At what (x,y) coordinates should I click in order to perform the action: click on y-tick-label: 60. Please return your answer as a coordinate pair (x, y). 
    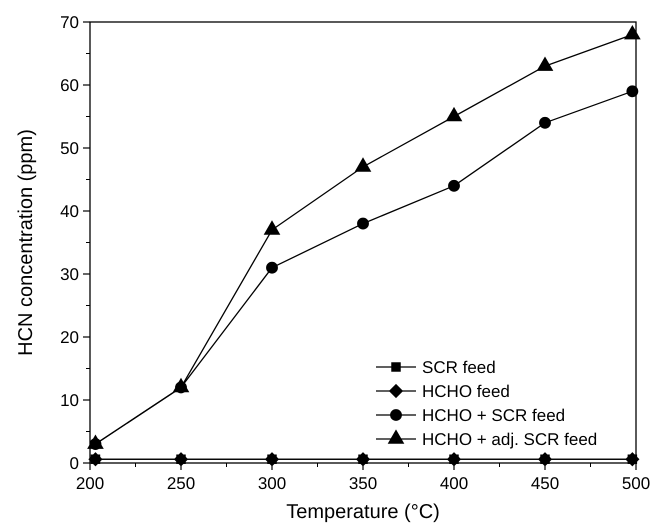
    Looking at the image, I should click on (69, 85).